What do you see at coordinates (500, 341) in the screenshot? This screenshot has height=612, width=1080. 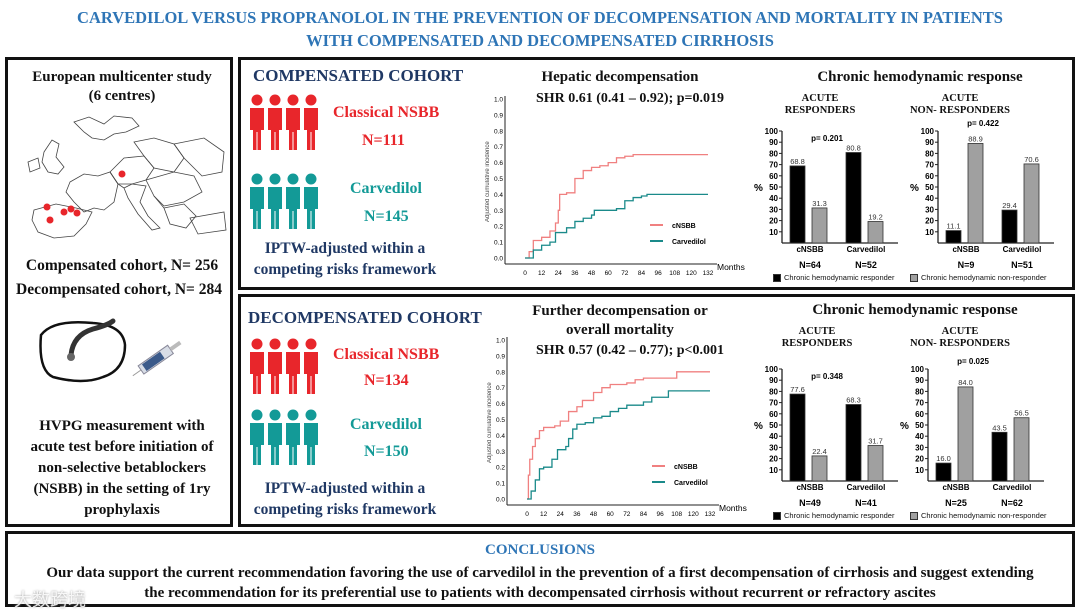 I see `y-tick-label: 1.0` at bounding box center [500, 341].